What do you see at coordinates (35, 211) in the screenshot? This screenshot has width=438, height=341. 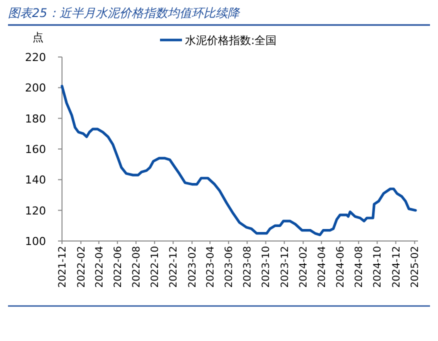 I see `y-tick-label: 120` at bounding box center [35, 211].